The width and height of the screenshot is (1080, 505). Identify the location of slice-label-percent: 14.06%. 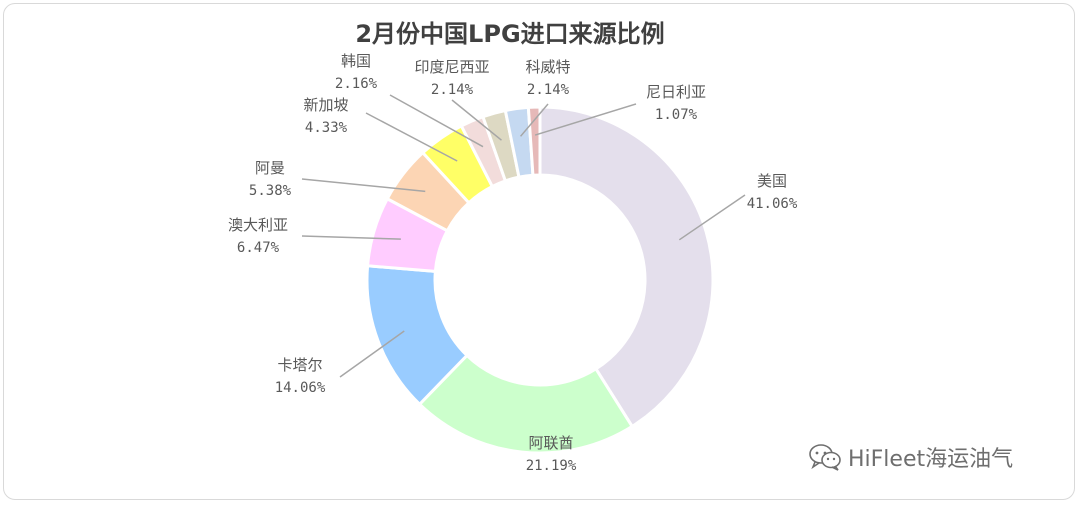
(300, 388).